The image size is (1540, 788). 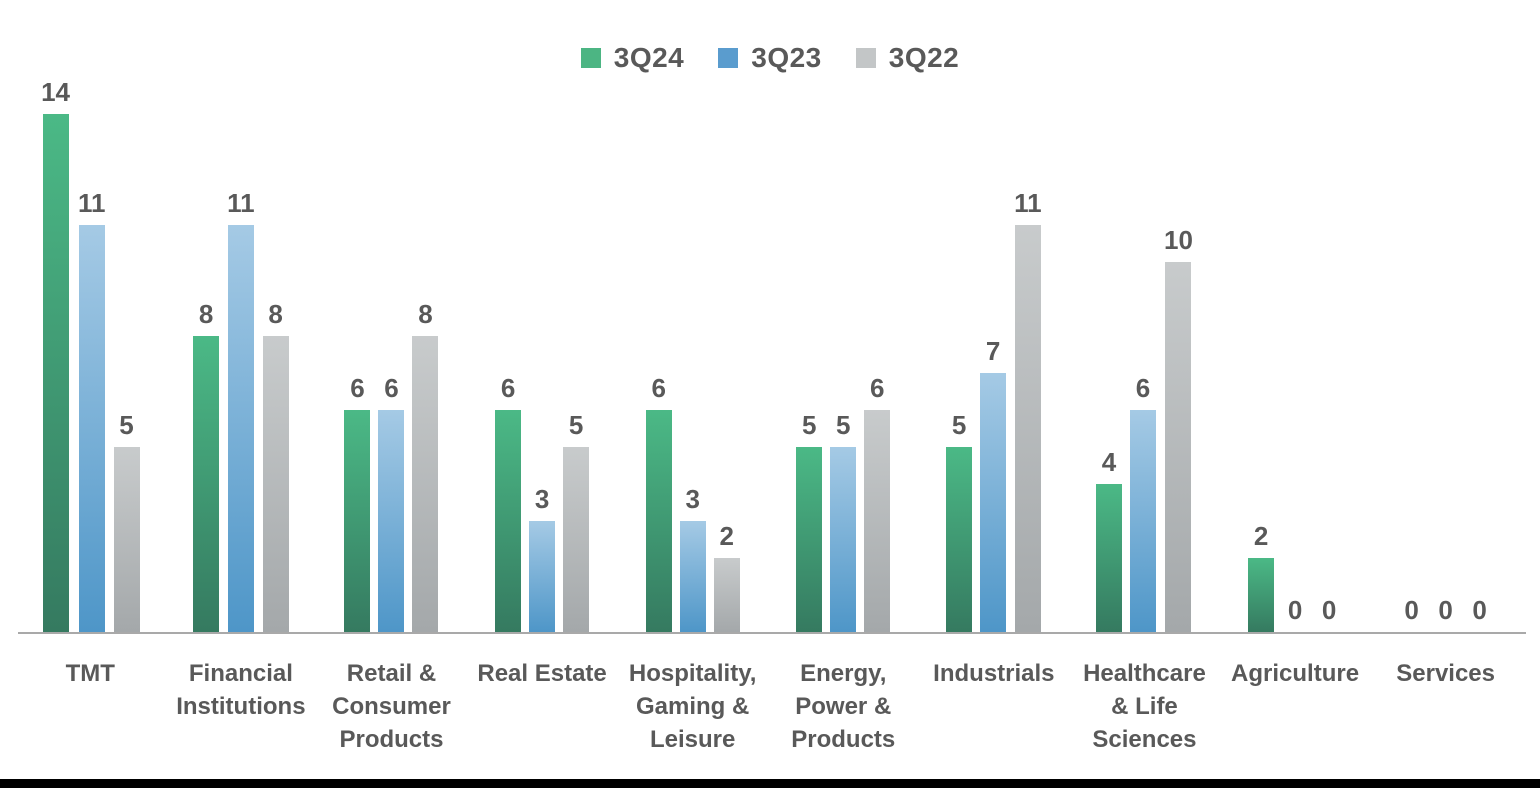 I want to click on bar-group: 6 6 8 Retail & Consumer Products, so click(x=391, y=378).